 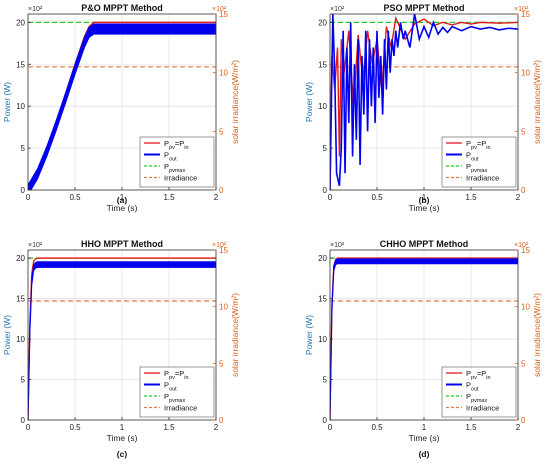 What do you see at coordinates (122, 454) in the screenshot?
I see `panel-caption: (c)` at bounding box center [122, 454].